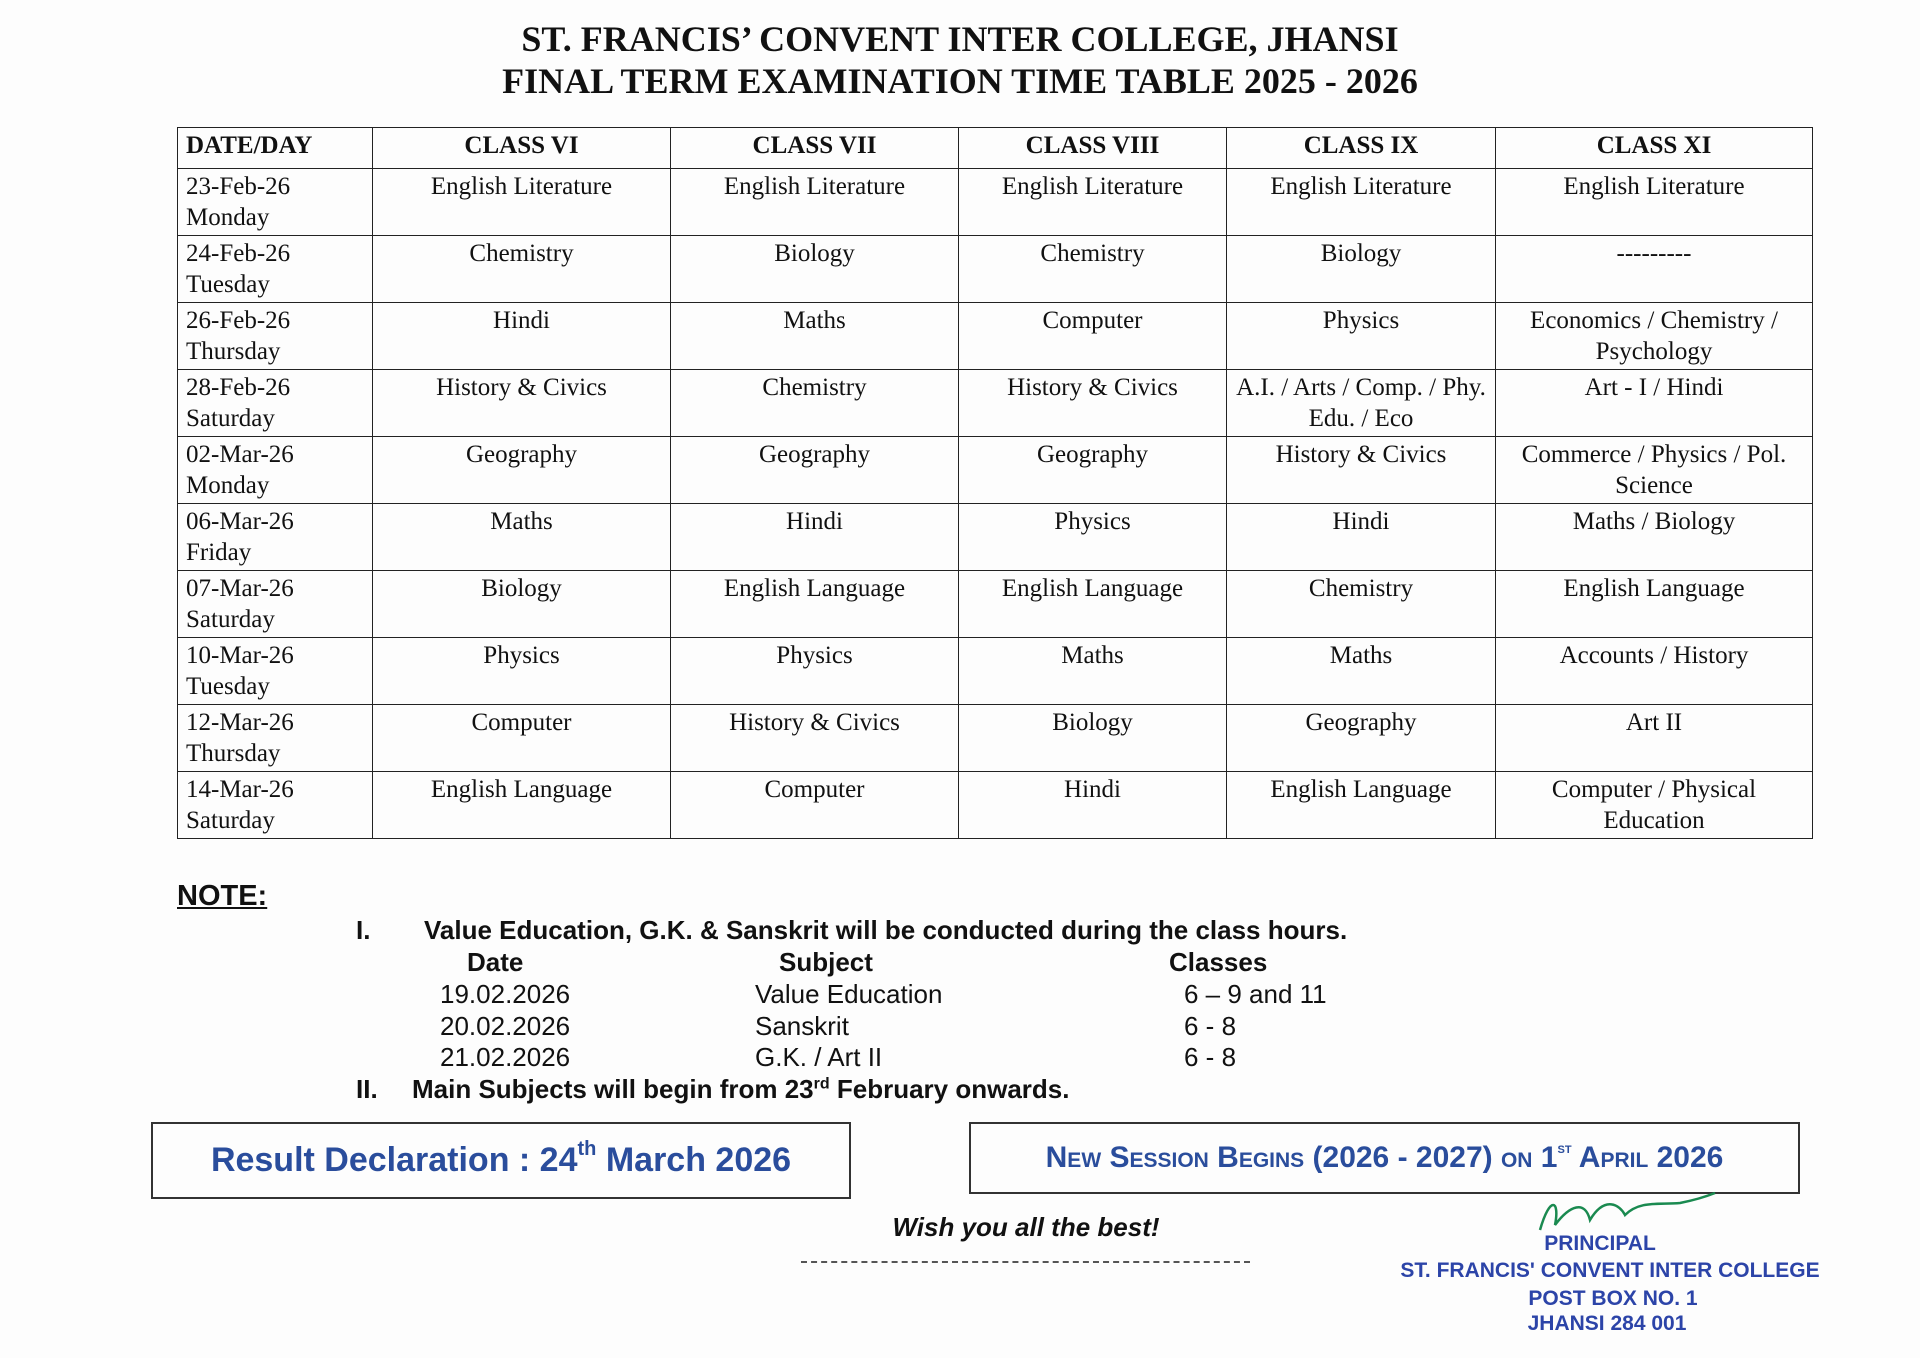  What do you see at coordinates (1607, 1323) in the screenshot?
I see `stamp-line: JHANSI 284 001` at bounding box center [1607, 1323].